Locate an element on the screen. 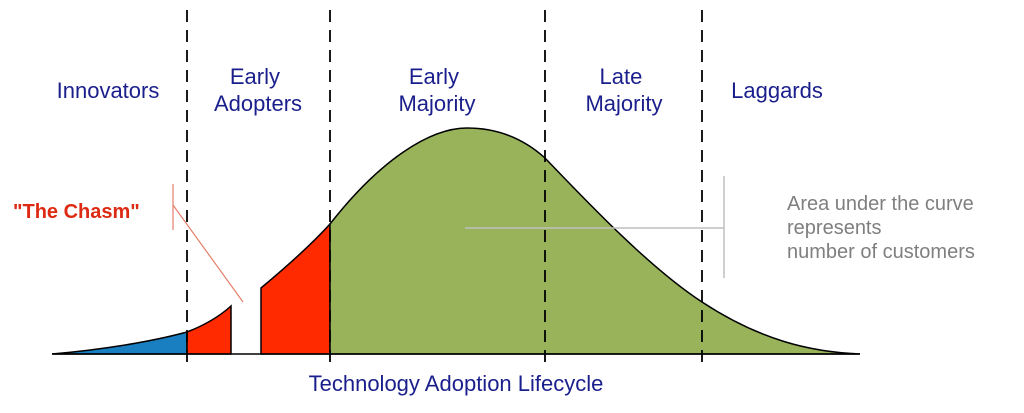 The width and height of the screenshot is (1024, 413). footer-title: Technology Adoption Lifecycle is located at coordinates (456, 383).